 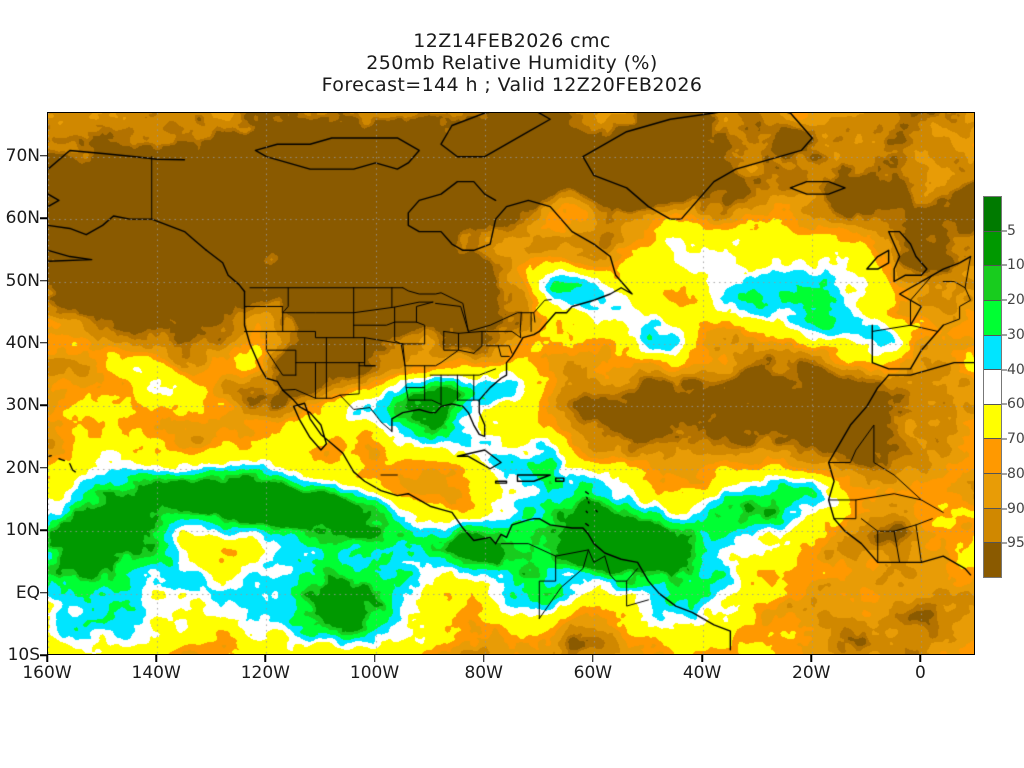 I want to click on x-tick-label: 0, so click(x=920, y=673).